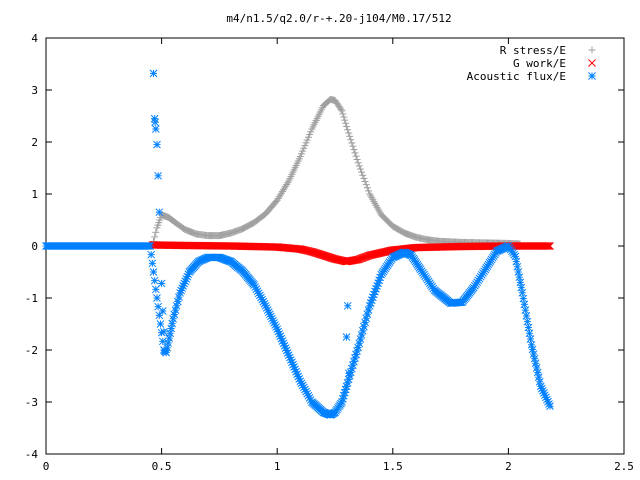 The height and width of the screenshot is (480, 640). I want to click on y-tick-label: 1, so click(34, 194).